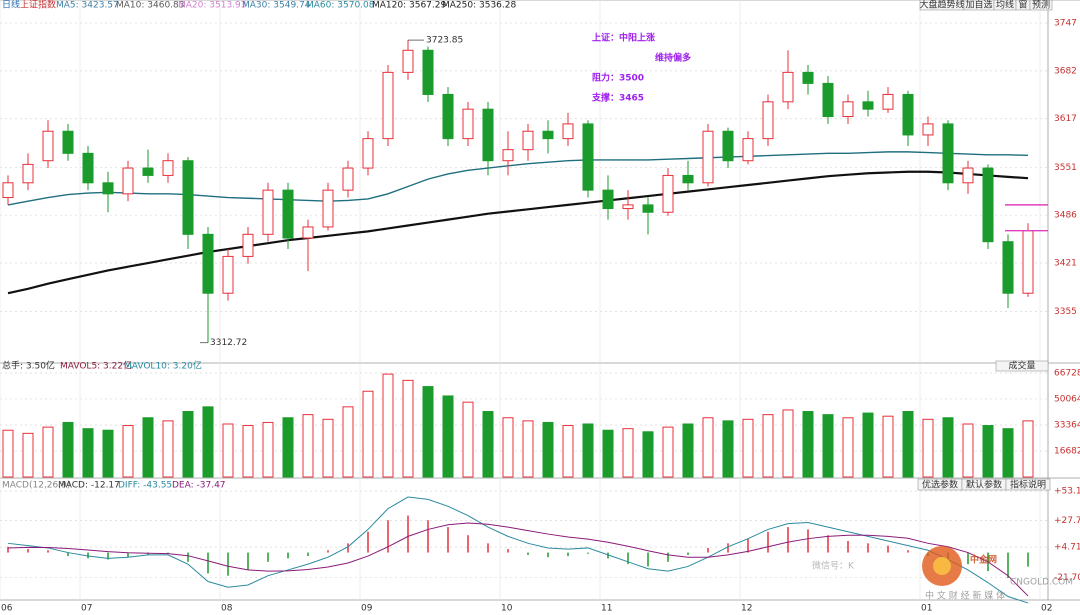 The height and width of the screenshot is (615, 1080). What do you see at coordinates (479, 6) in the screenshot?
I see `ma-legend: MA250: 3536.28` at bounding box center [479, 6].